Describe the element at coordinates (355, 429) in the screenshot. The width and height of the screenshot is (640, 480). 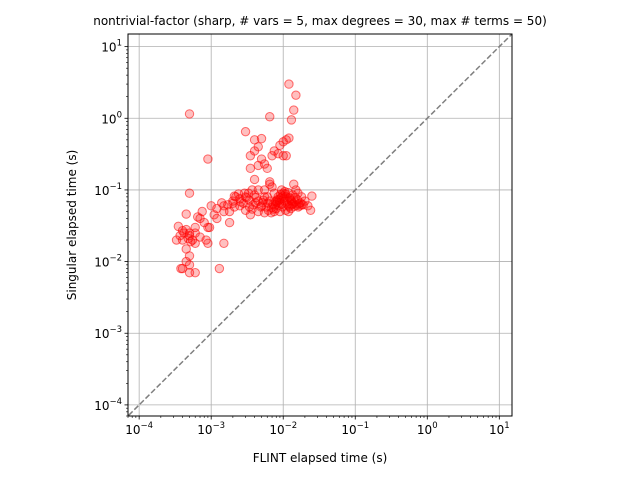
I see `x-tick-label: 10⁻¹` at that location.